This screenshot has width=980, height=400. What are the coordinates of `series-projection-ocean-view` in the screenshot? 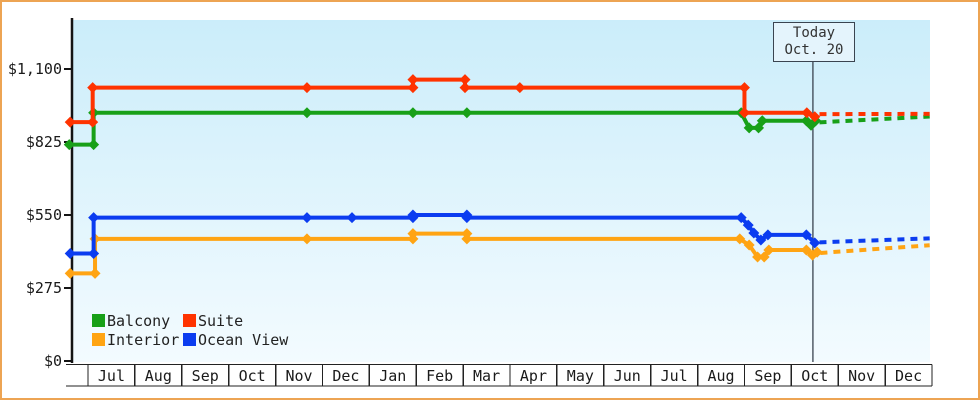 It's located at (874, 240).